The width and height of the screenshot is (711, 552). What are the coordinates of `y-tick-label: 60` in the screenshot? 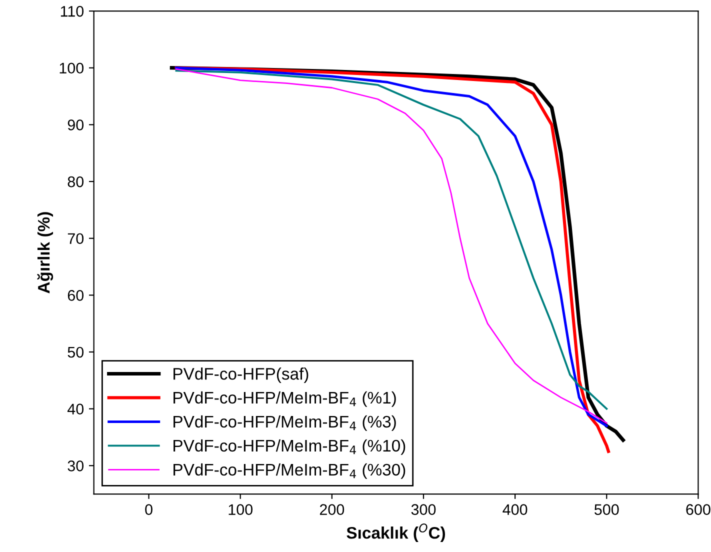 It's located at (76, 295).